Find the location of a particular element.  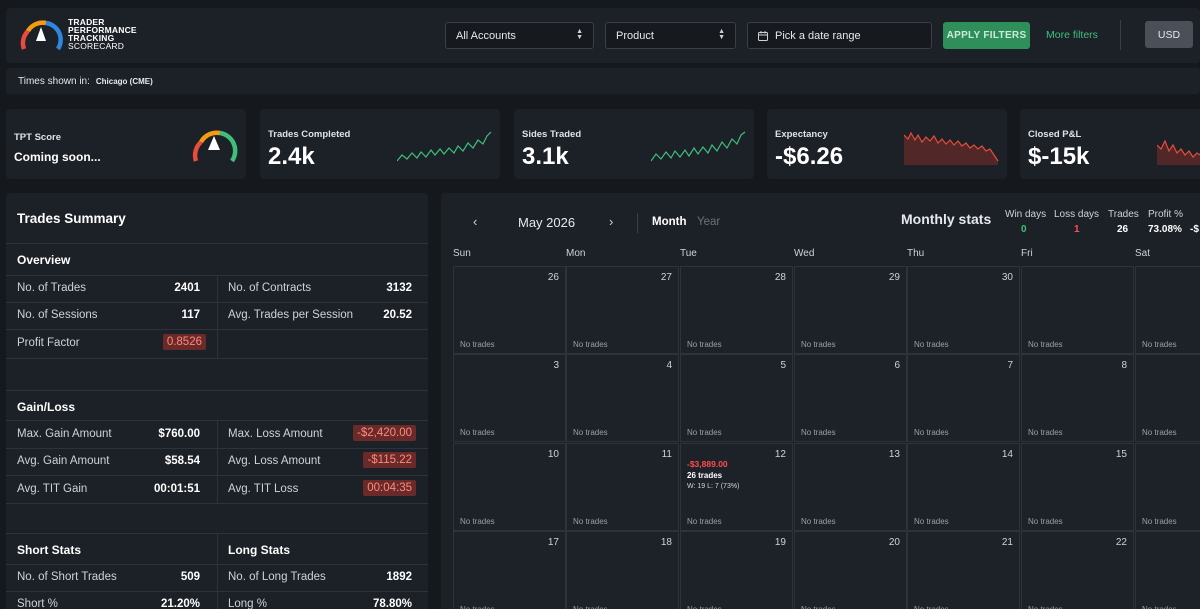

calendar-day-cell: 29 No trades is located at coordinates (850, 310).